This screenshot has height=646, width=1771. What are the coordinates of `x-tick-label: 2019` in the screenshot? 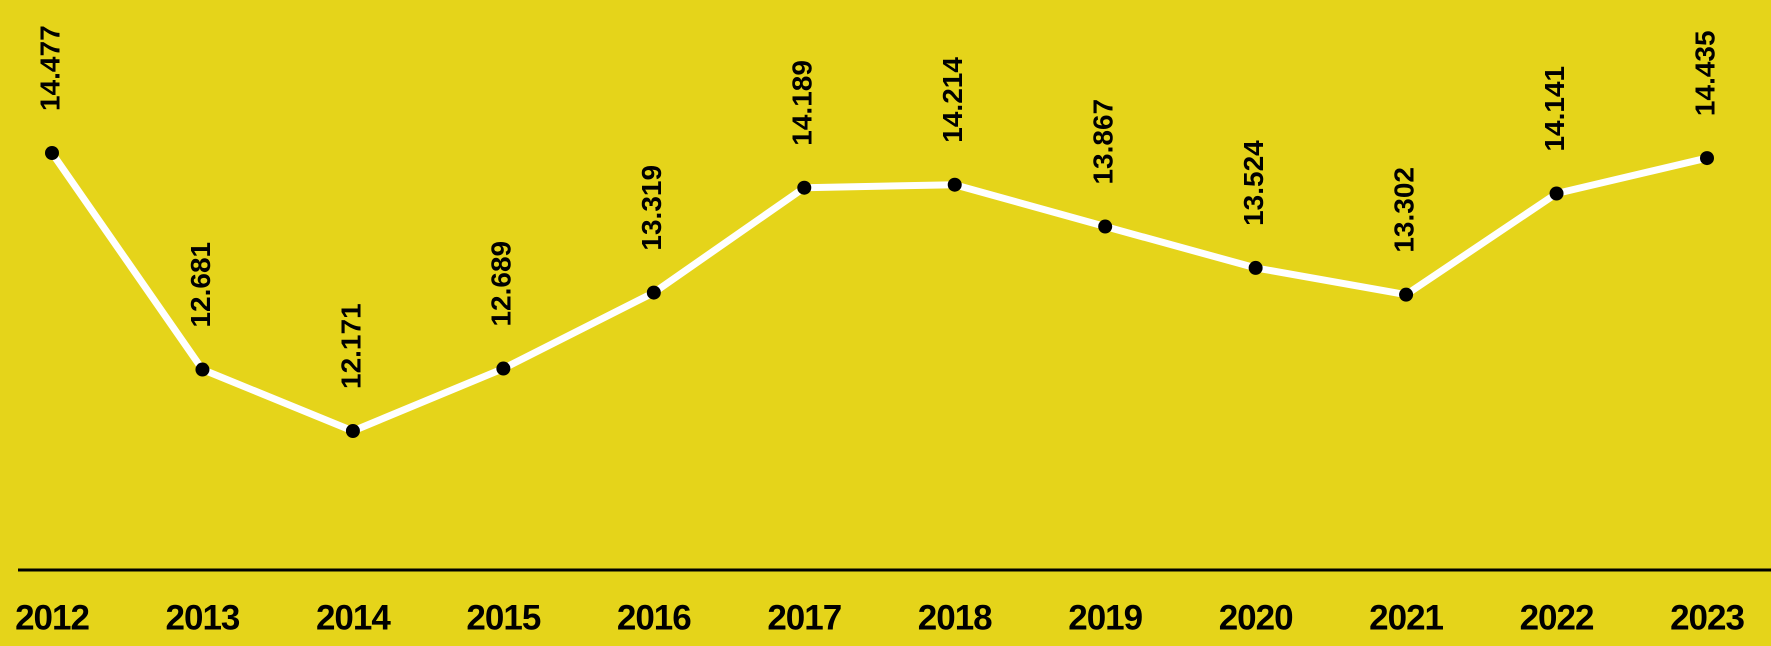 It's located at (1105, 617).